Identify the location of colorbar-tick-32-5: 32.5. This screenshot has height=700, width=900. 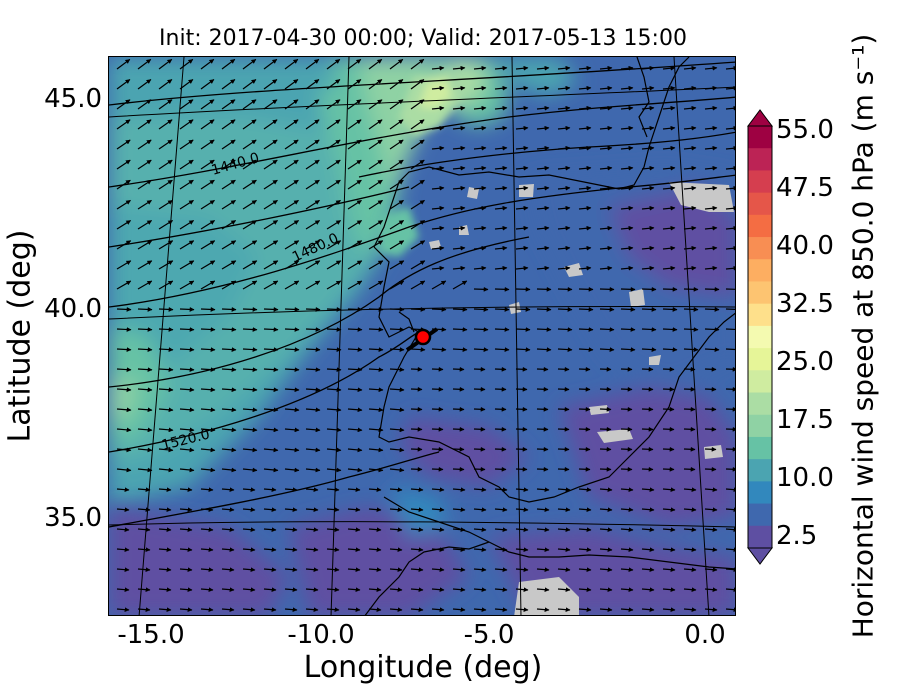
(805, 304).